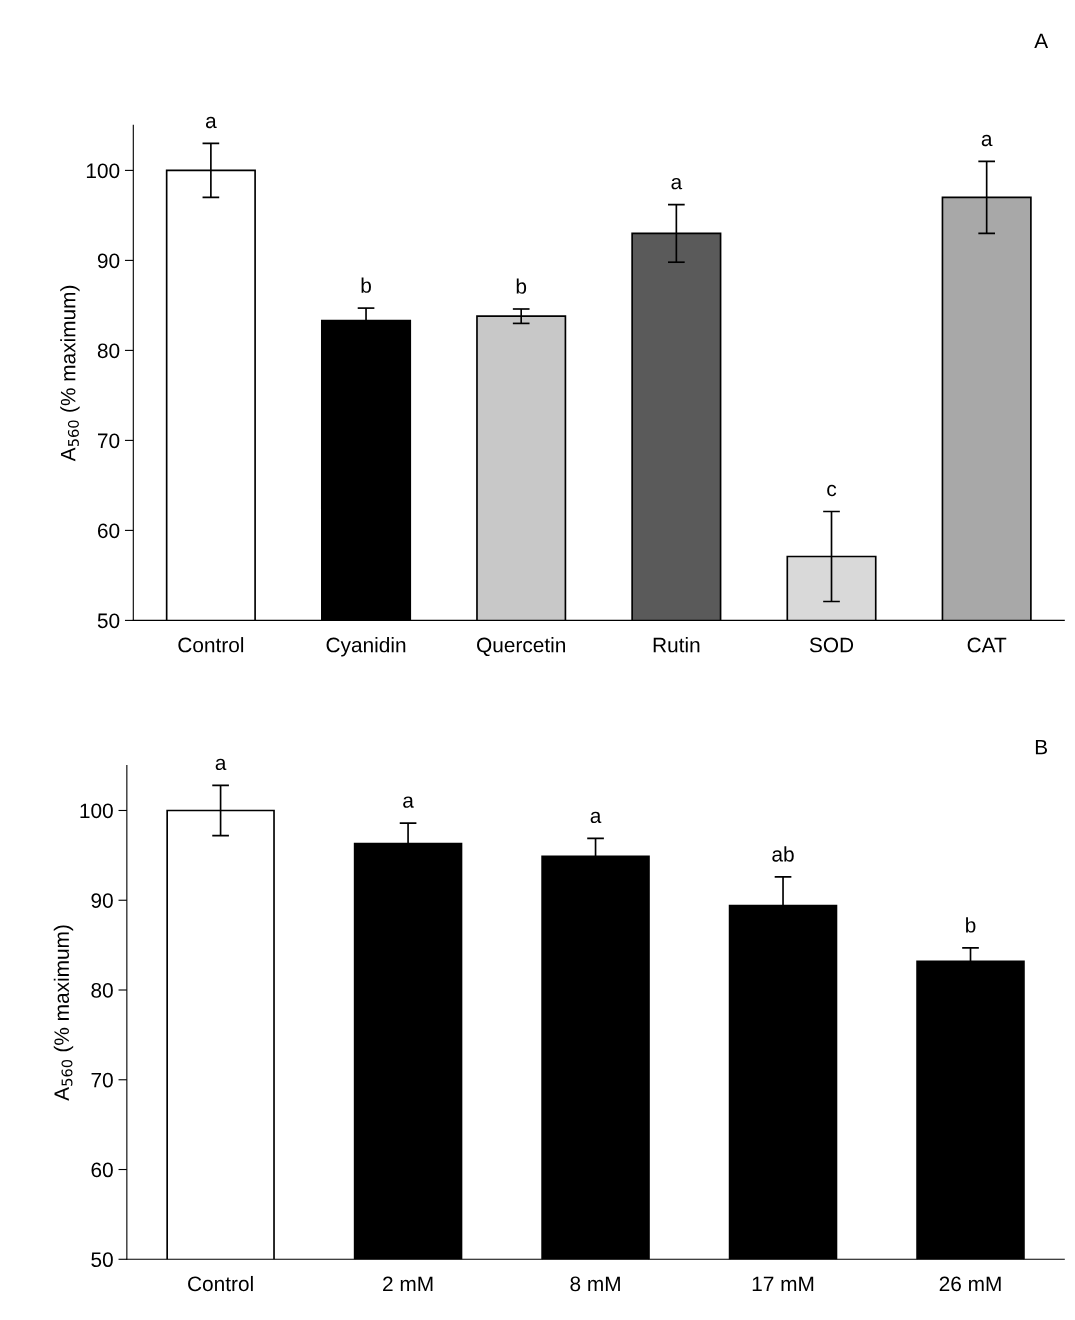 Image resolution: width=1075 pixels, height=1320 pixels. Describe the element at coordinates (970, 1284) in the screenshot. I see `x-tick-label: 26 mM` at that location.